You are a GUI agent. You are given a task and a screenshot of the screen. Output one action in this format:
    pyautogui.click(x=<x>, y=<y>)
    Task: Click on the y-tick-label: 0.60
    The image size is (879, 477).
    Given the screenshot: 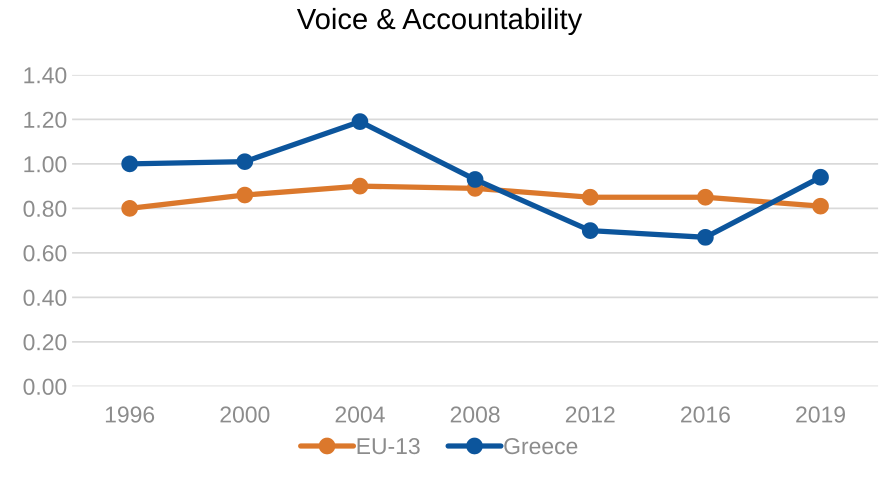 What is the action you would take?
    pyautogui.click(x=45, y=253)
    